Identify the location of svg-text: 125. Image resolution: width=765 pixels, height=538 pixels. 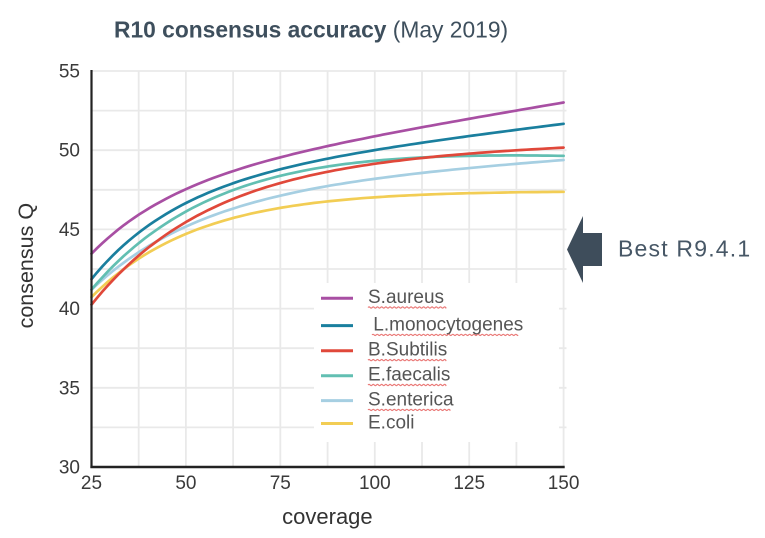
(469, 483).